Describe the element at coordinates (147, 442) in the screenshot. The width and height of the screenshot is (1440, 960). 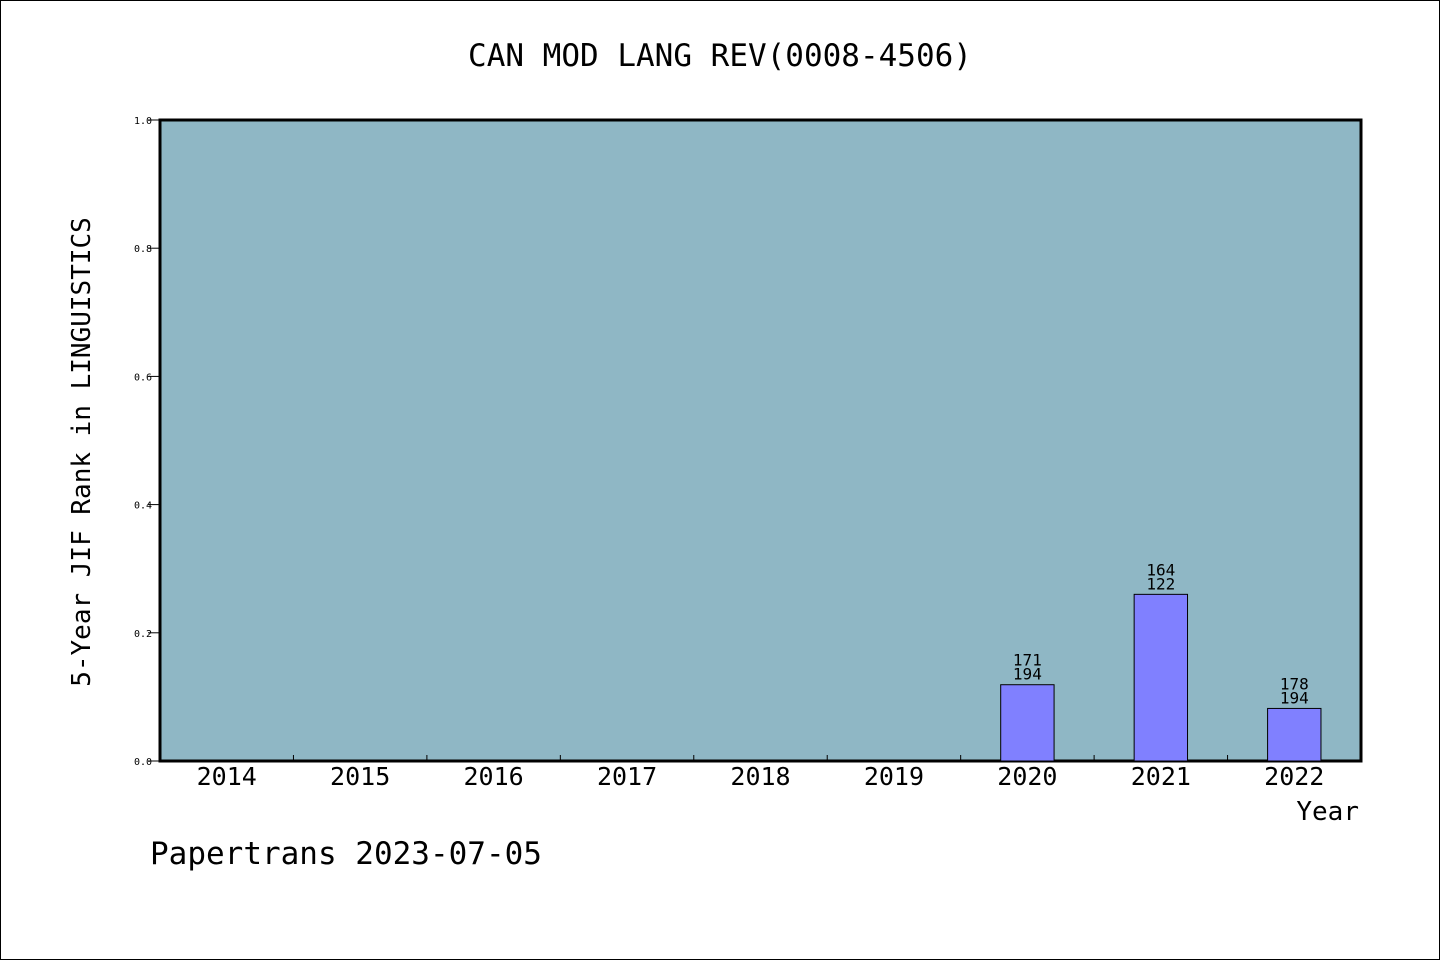
I see `y-axis: 0.0 0.2 0.4 0.6 0.8 1.0` at that location.